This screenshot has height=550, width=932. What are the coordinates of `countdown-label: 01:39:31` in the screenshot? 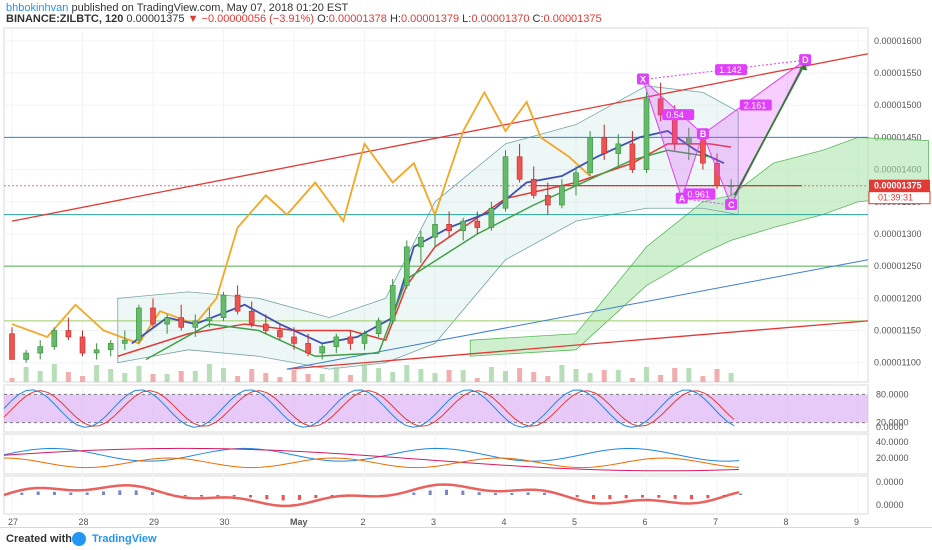 It's located at (895, 198).